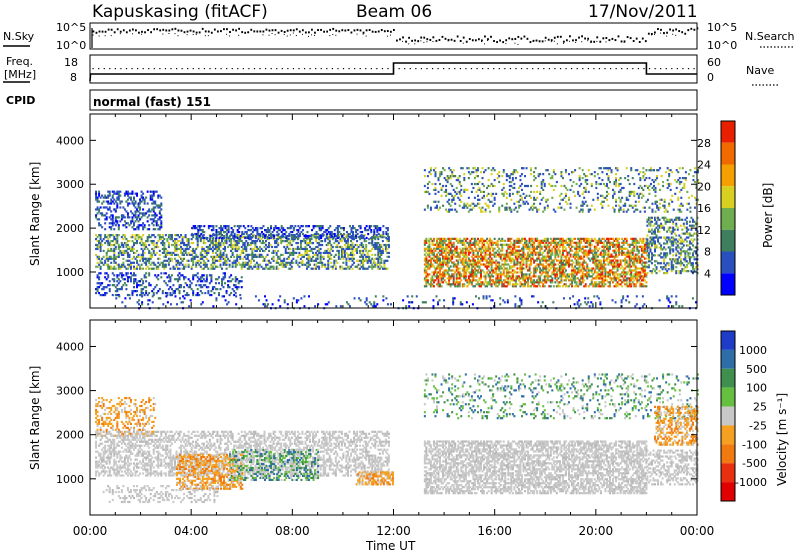  I want to click on noise-right-tick-top: 10^5, so click(722, 27).